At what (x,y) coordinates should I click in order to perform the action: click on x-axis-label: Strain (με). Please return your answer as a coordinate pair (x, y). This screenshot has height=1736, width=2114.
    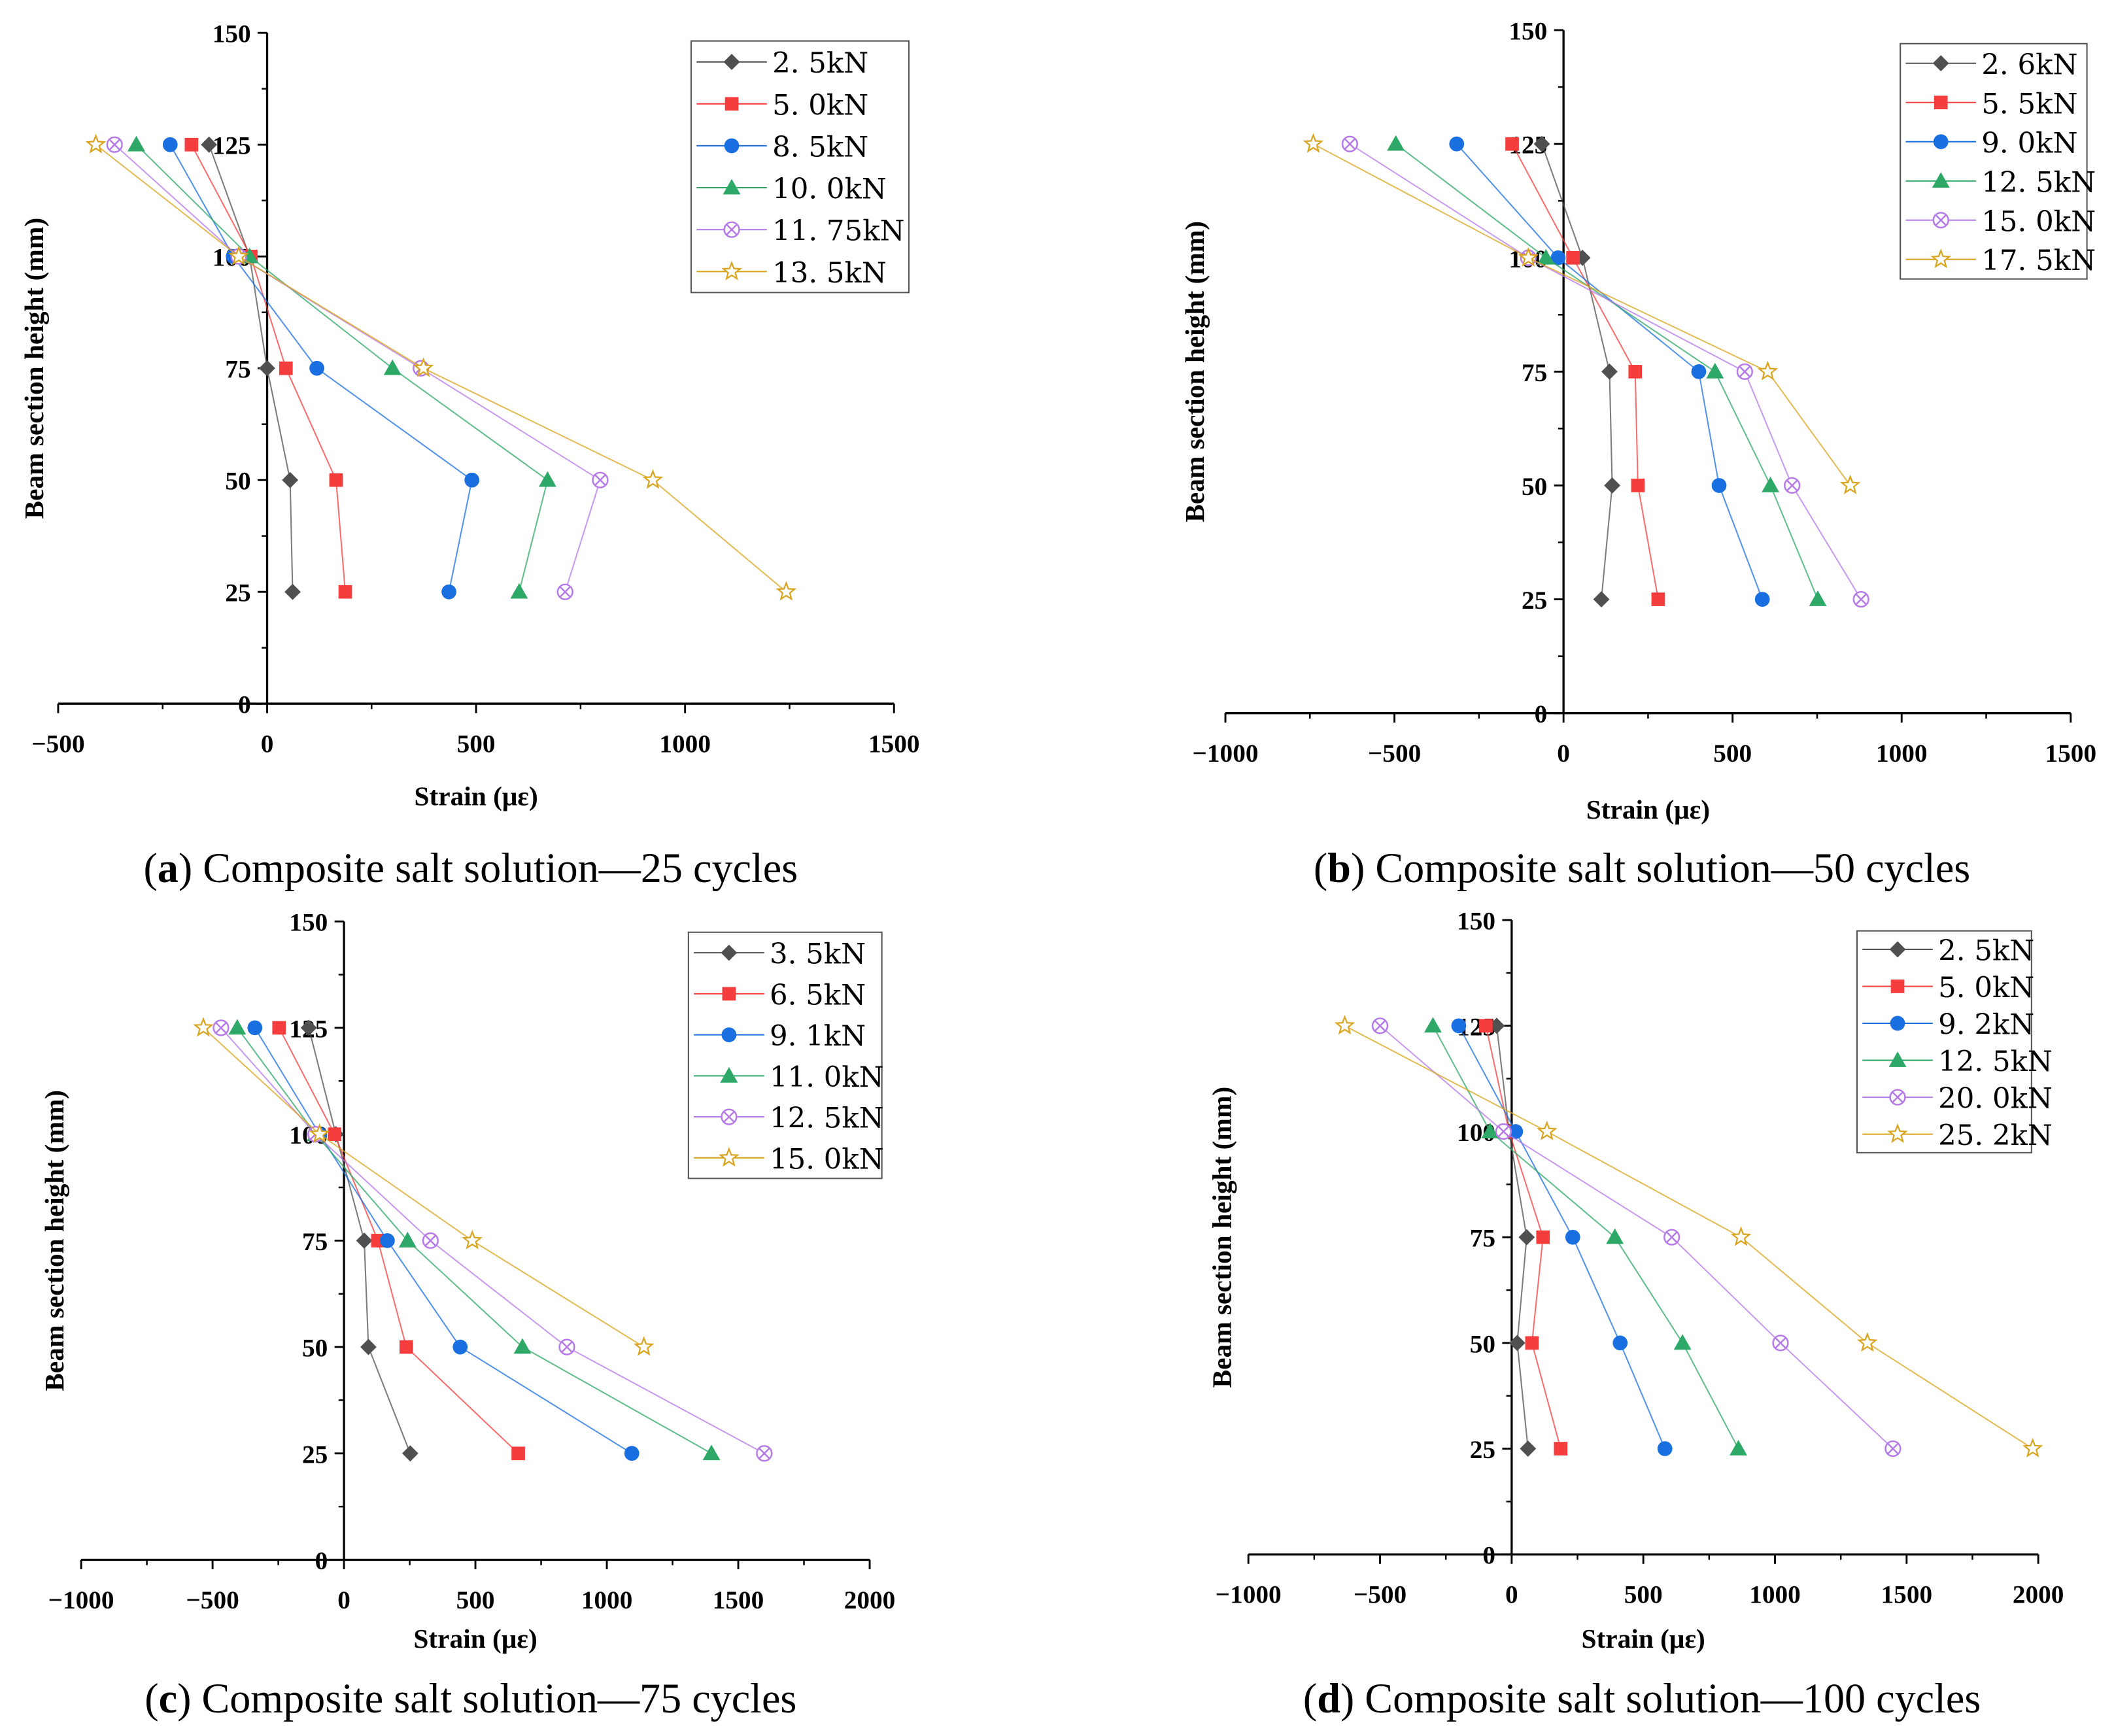
    Looking at the image, I should click on (475, 796).